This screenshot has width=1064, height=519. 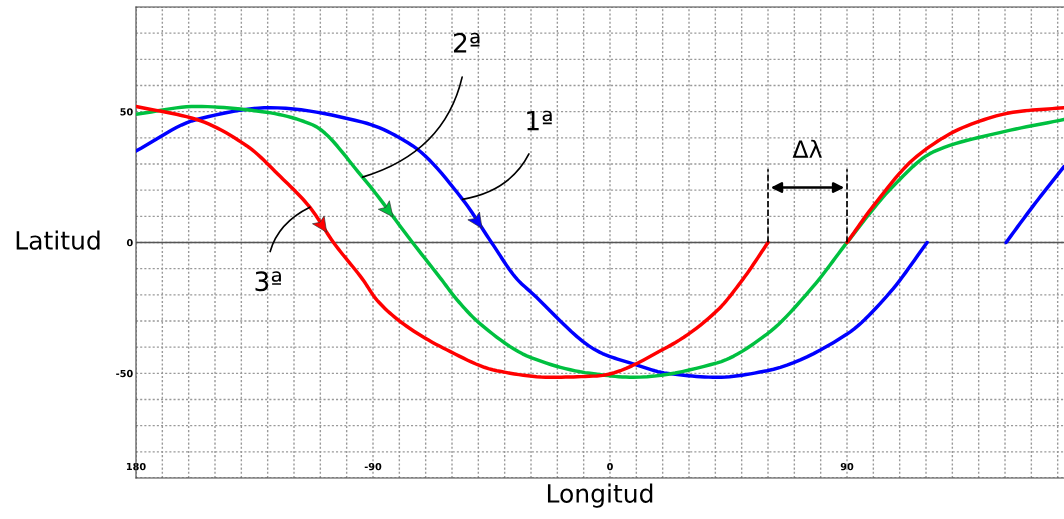 What do you see at coordinates (600, 495) in the screenshot?
I see `x-axis-title: Longitud` at bounding box center [600, 495].